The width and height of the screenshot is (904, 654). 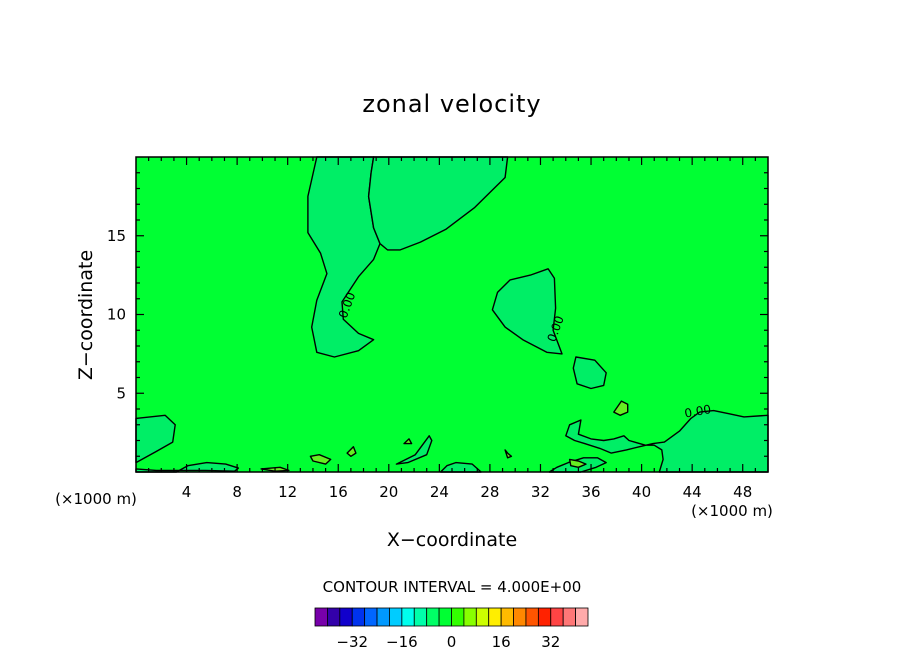 I want to click on x-tick-label: 20, so click(x=388, y=492).